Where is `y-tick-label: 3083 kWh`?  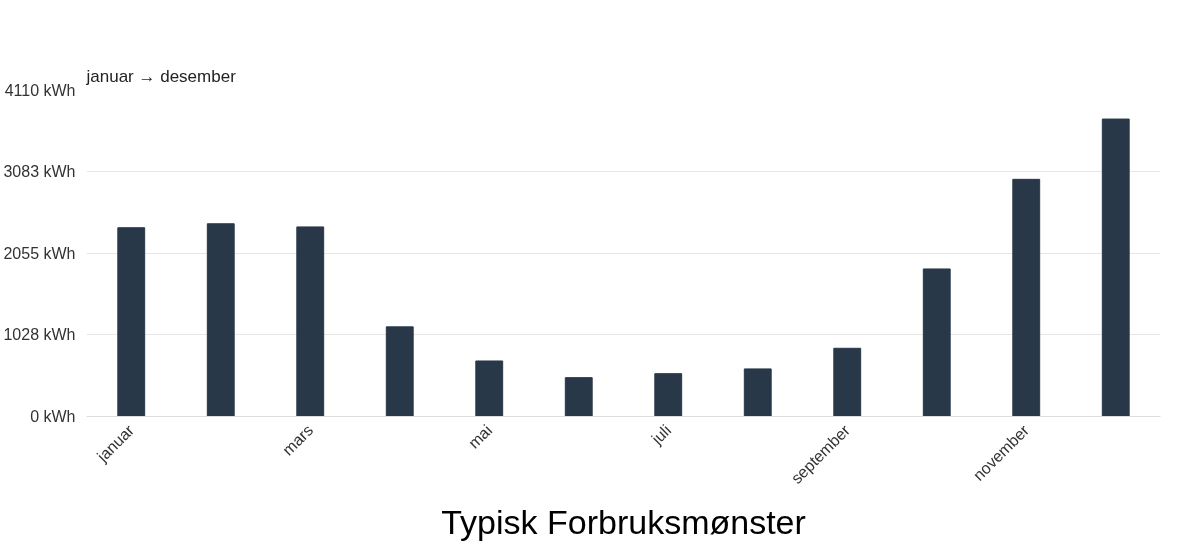
y-tick-label: 3083 kWh is located at coordinates (39, 172).